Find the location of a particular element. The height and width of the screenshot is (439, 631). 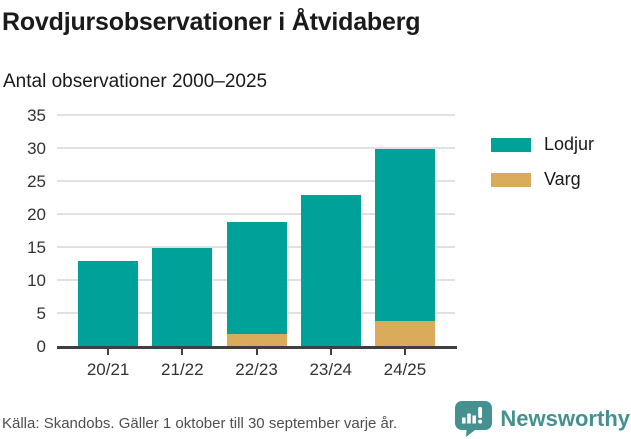

x-axis-labels: 20/21 21/22 22/23 23/24 24/25 is located at coordinates (256, 364).